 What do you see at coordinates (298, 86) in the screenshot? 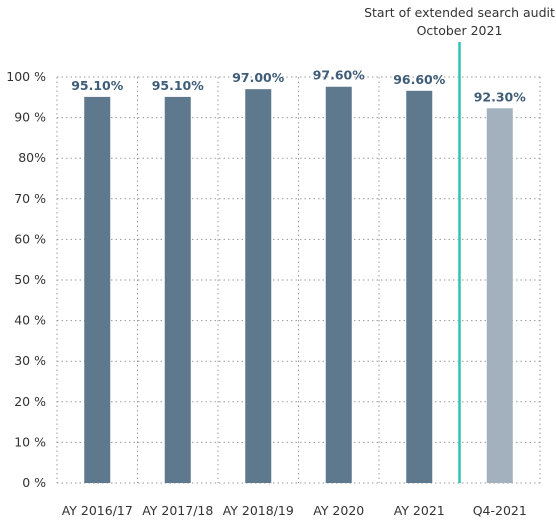
I see `data-labels: 95.10% 95.10% 97.00% 97.60% 96.60% 92.30%` at bounding box center [298, 86].